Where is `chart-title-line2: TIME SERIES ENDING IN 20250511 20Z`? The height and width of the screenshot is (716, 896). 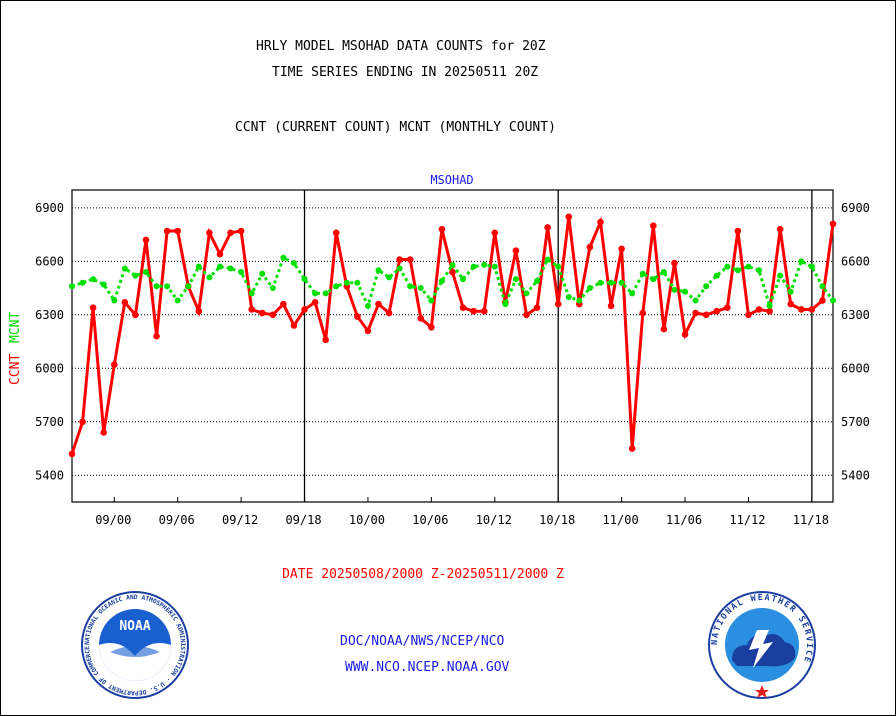 chart-title-line2: TIME SERIES ENDING IN 20250511 20Z is located at coordinates (405, 72).